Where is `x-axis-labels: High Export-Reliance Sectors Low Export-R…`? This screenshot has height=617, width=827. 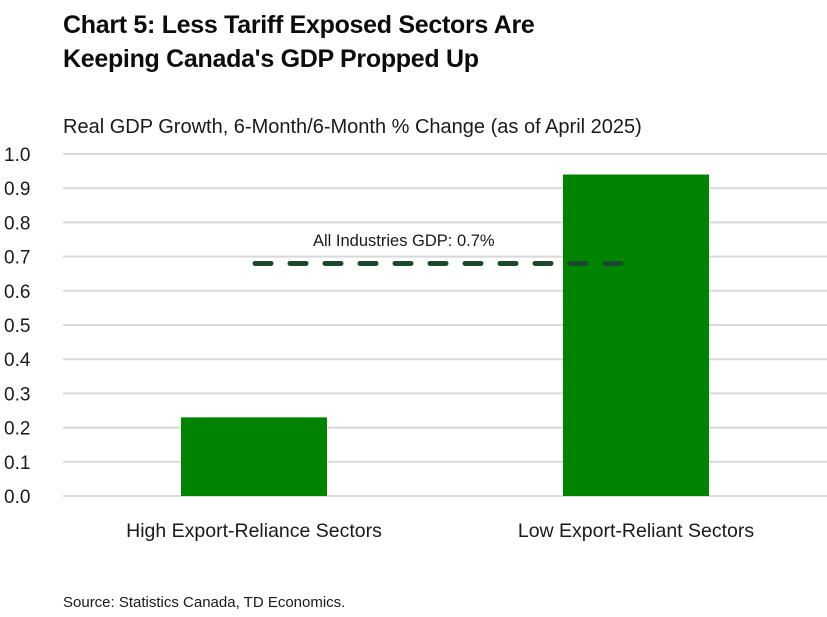
x-axis-labels: High Export-Reliance Sectors Low Export-R… is located at coordinates (440, 531).